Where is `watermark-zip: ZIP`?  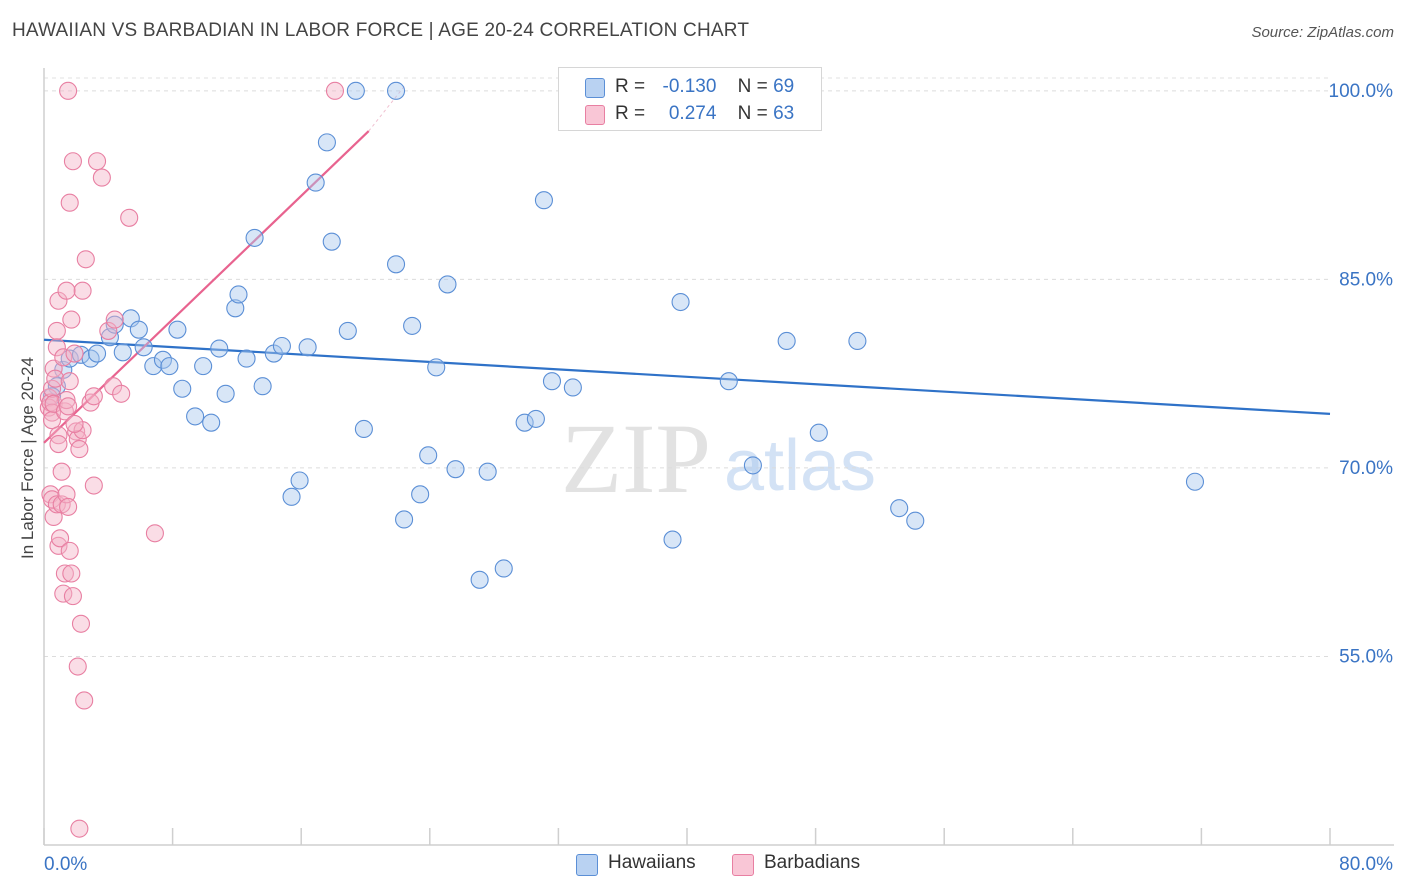
watermark-zip: ZIP is located at coordinates (636, 458).